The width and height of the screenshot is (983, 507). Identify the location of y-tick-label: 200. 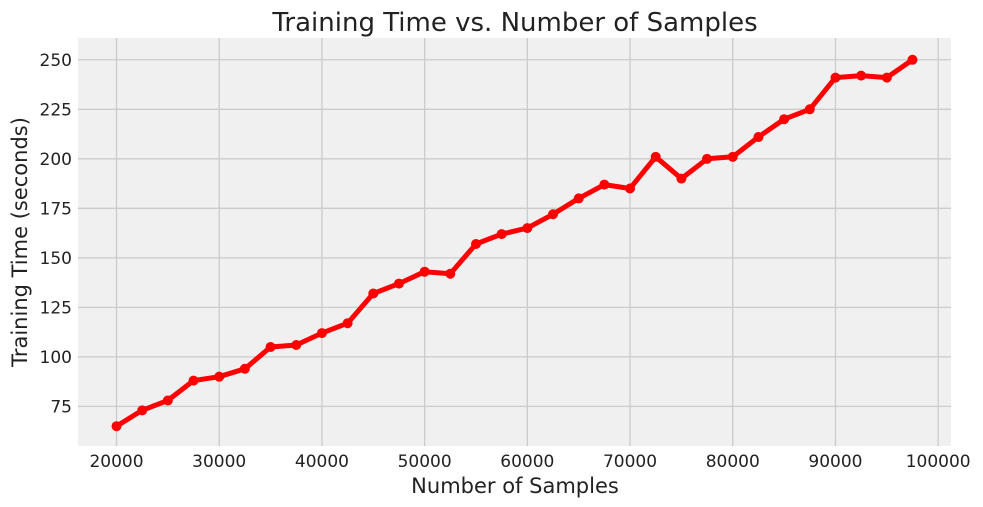
(56, 160).